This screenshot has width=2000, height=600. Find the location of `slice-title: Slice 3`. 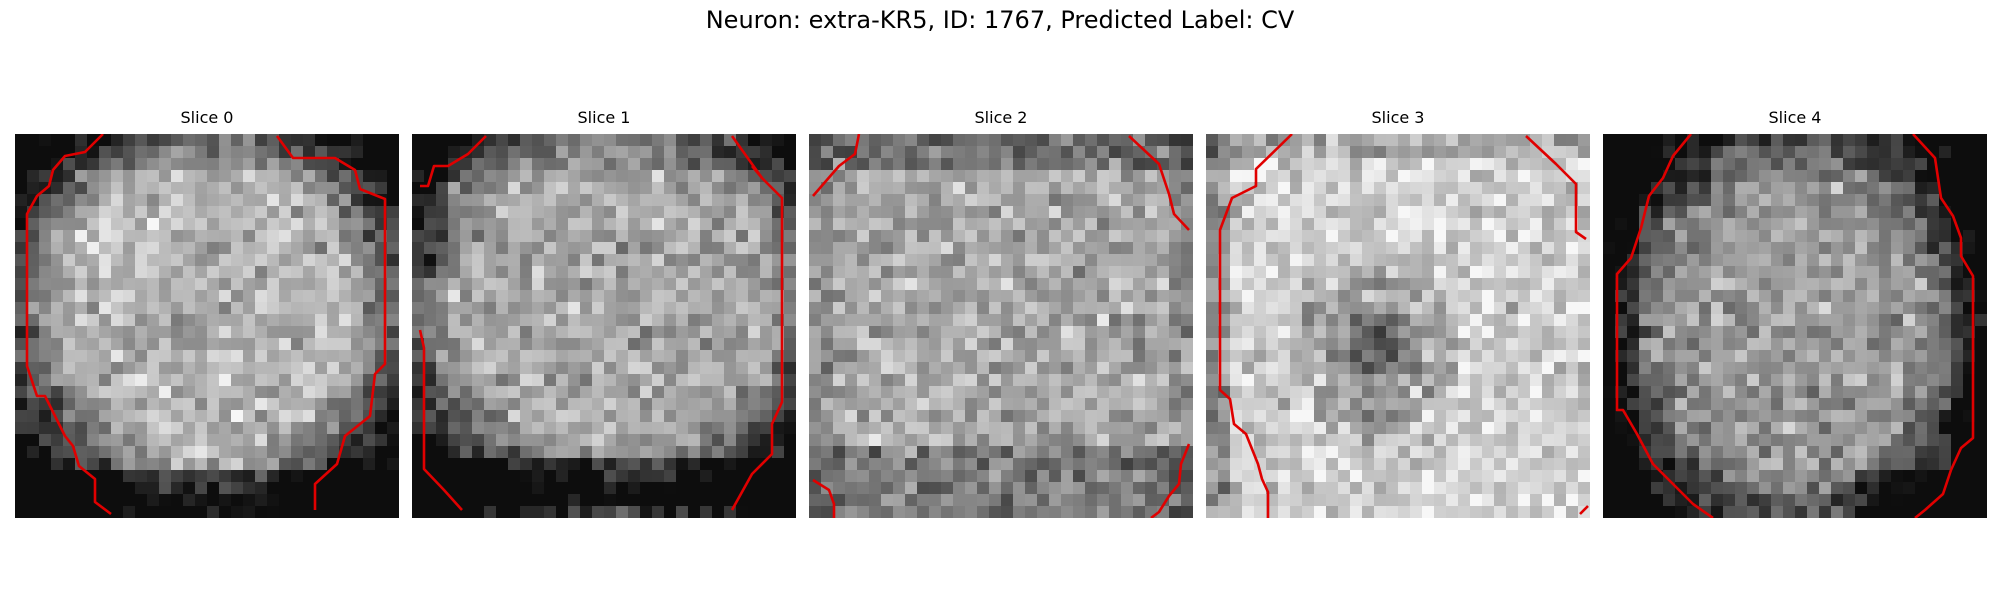

slice-title: Slice 3 is located at coordinates (1398, 117).